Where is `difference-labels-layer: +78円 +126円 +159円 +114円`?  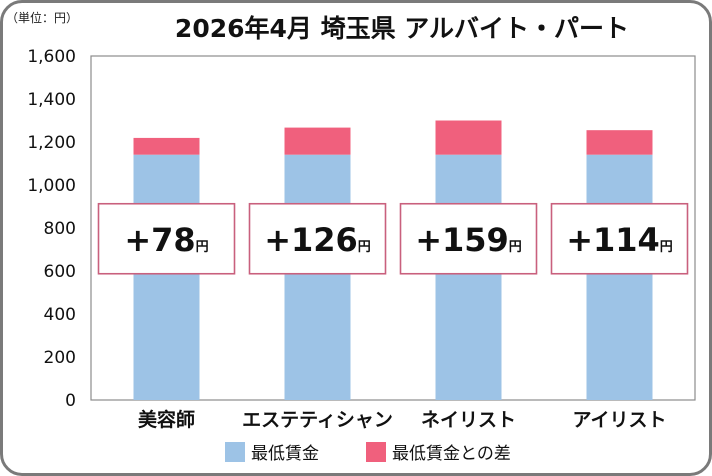
difference-labels-layer: +78円 +126円 +159円 +114円 is located at coordinates (393, 238).